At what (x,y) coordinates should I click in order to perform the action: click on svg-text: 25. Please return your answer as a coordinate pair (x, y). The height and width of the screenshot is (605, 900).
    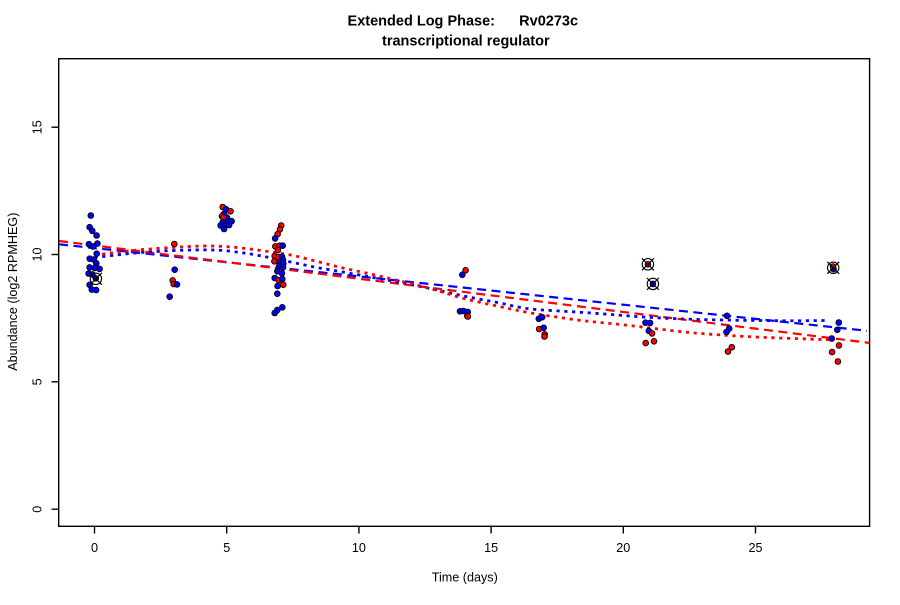
    Looking at the image, I should click on (755, 548).